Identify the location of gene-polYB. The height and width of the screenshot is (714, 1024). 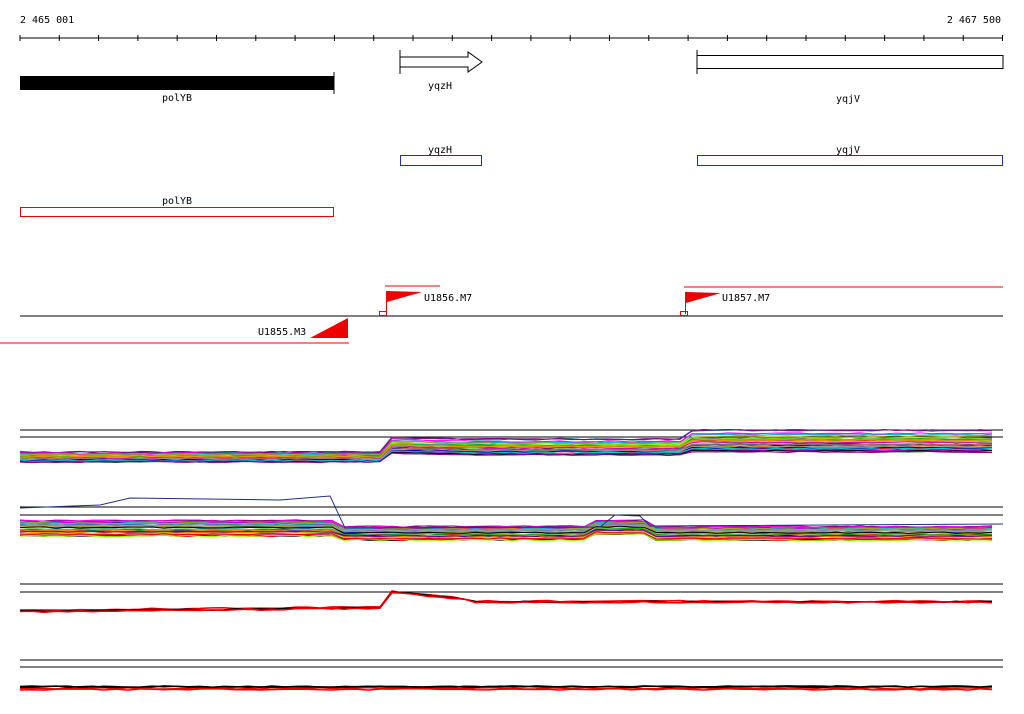
(177, 83).